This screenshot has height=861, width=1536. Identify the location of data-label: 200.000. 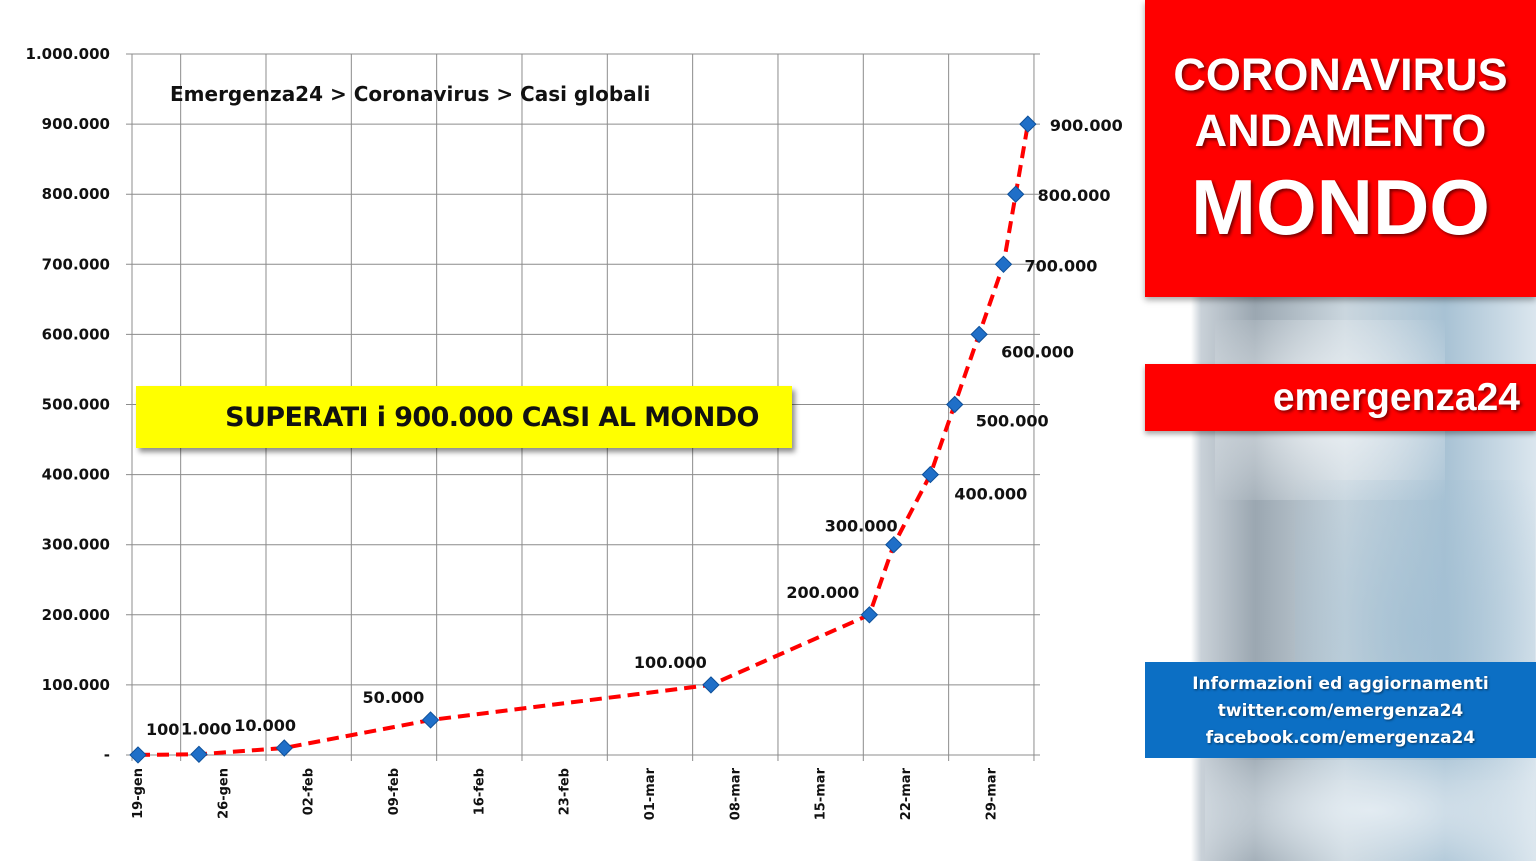
(822, 592).